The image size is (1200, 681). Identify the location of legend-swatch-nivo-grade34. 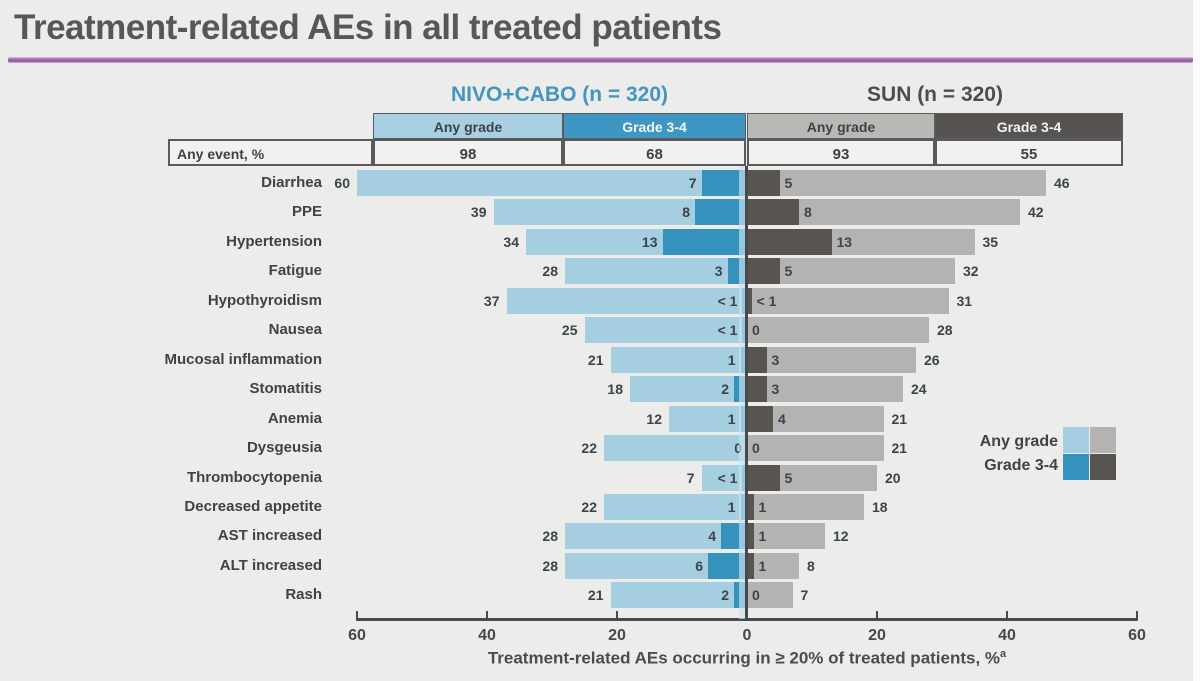
(1076, 467).